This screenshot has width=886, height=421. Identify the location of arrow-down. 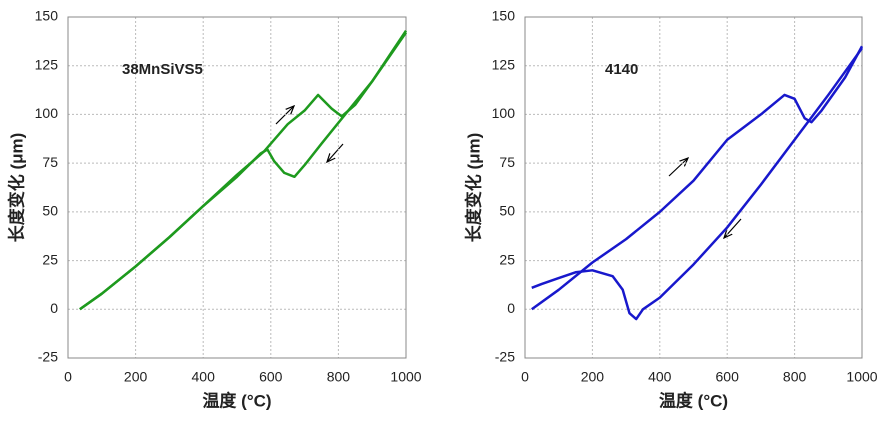
(335, 152).